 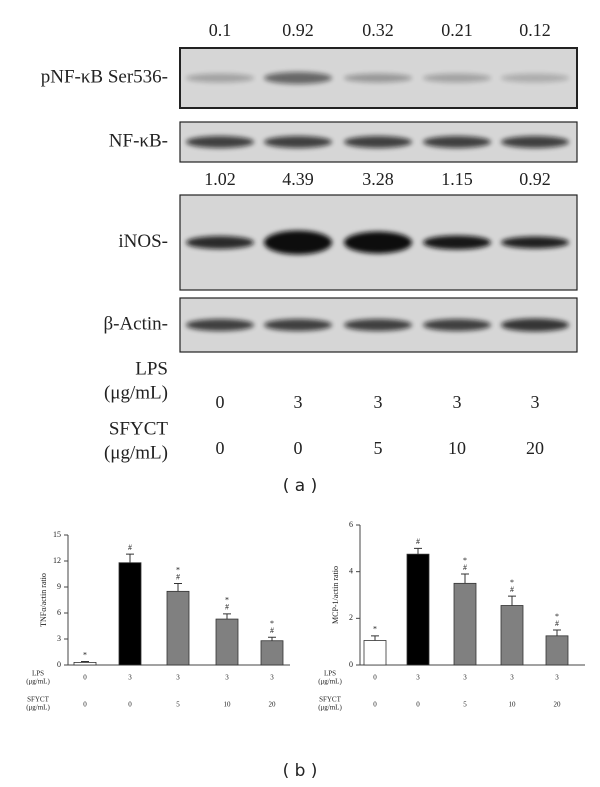 I want to click on y-tick-label: 12, so click(x=57, y=560).